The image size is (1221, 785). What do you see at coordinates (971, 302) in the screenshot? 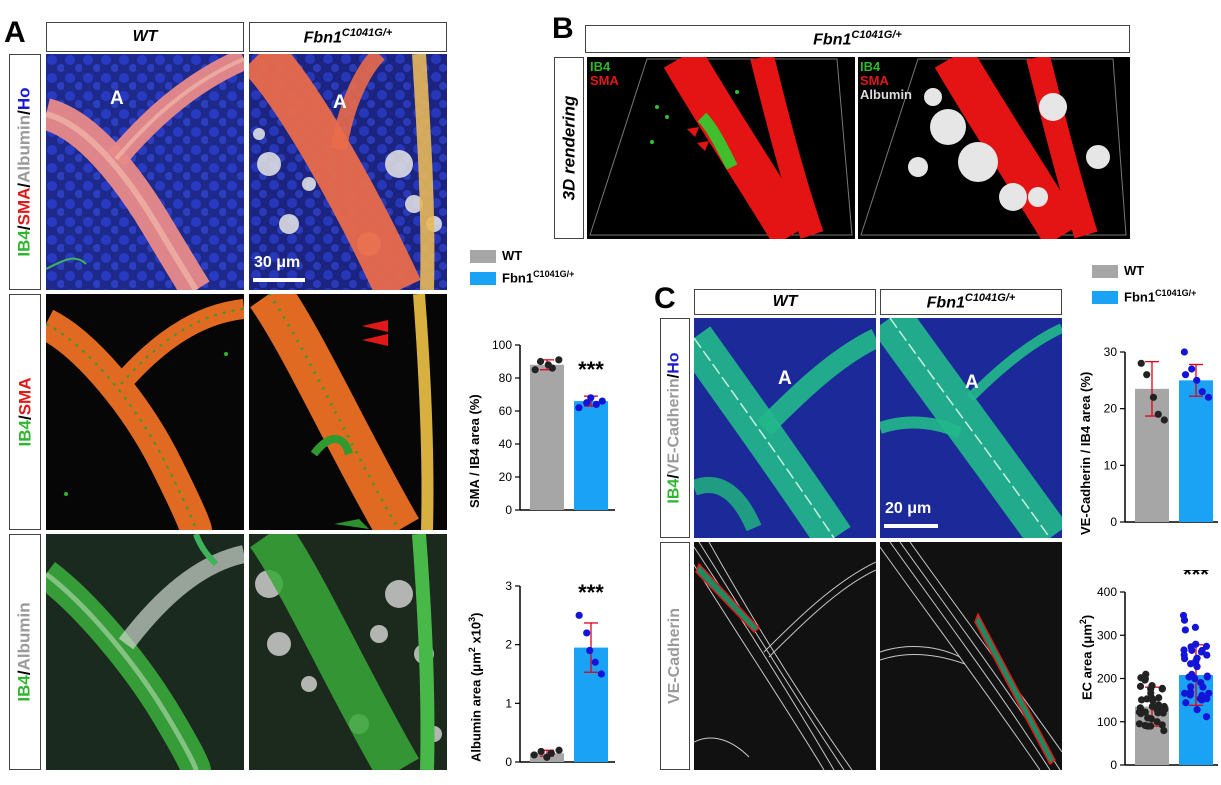
I see `panel-c-header-mutant: Fbn1C1041G/+` at bounding box center [971, 302].